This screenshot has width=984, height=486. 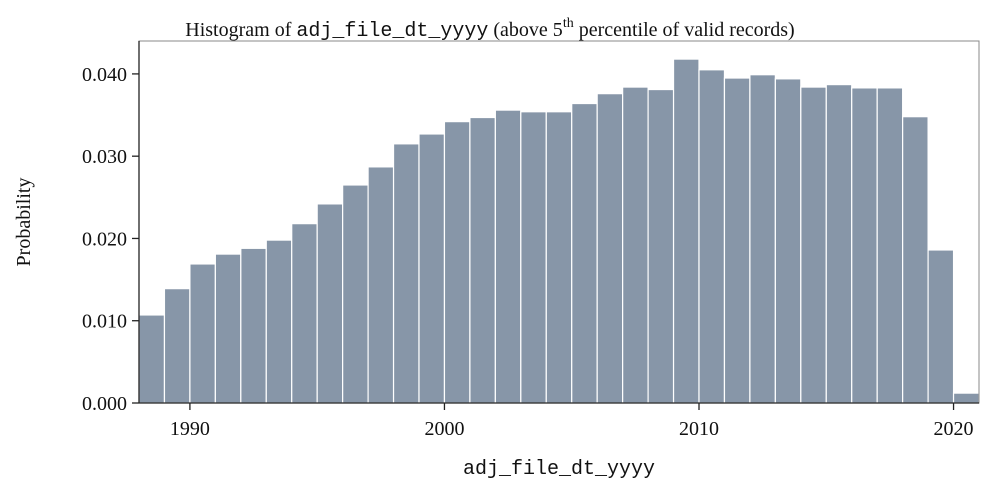 I want to click on title-part: Histogram of, so click(x=240, y=30).